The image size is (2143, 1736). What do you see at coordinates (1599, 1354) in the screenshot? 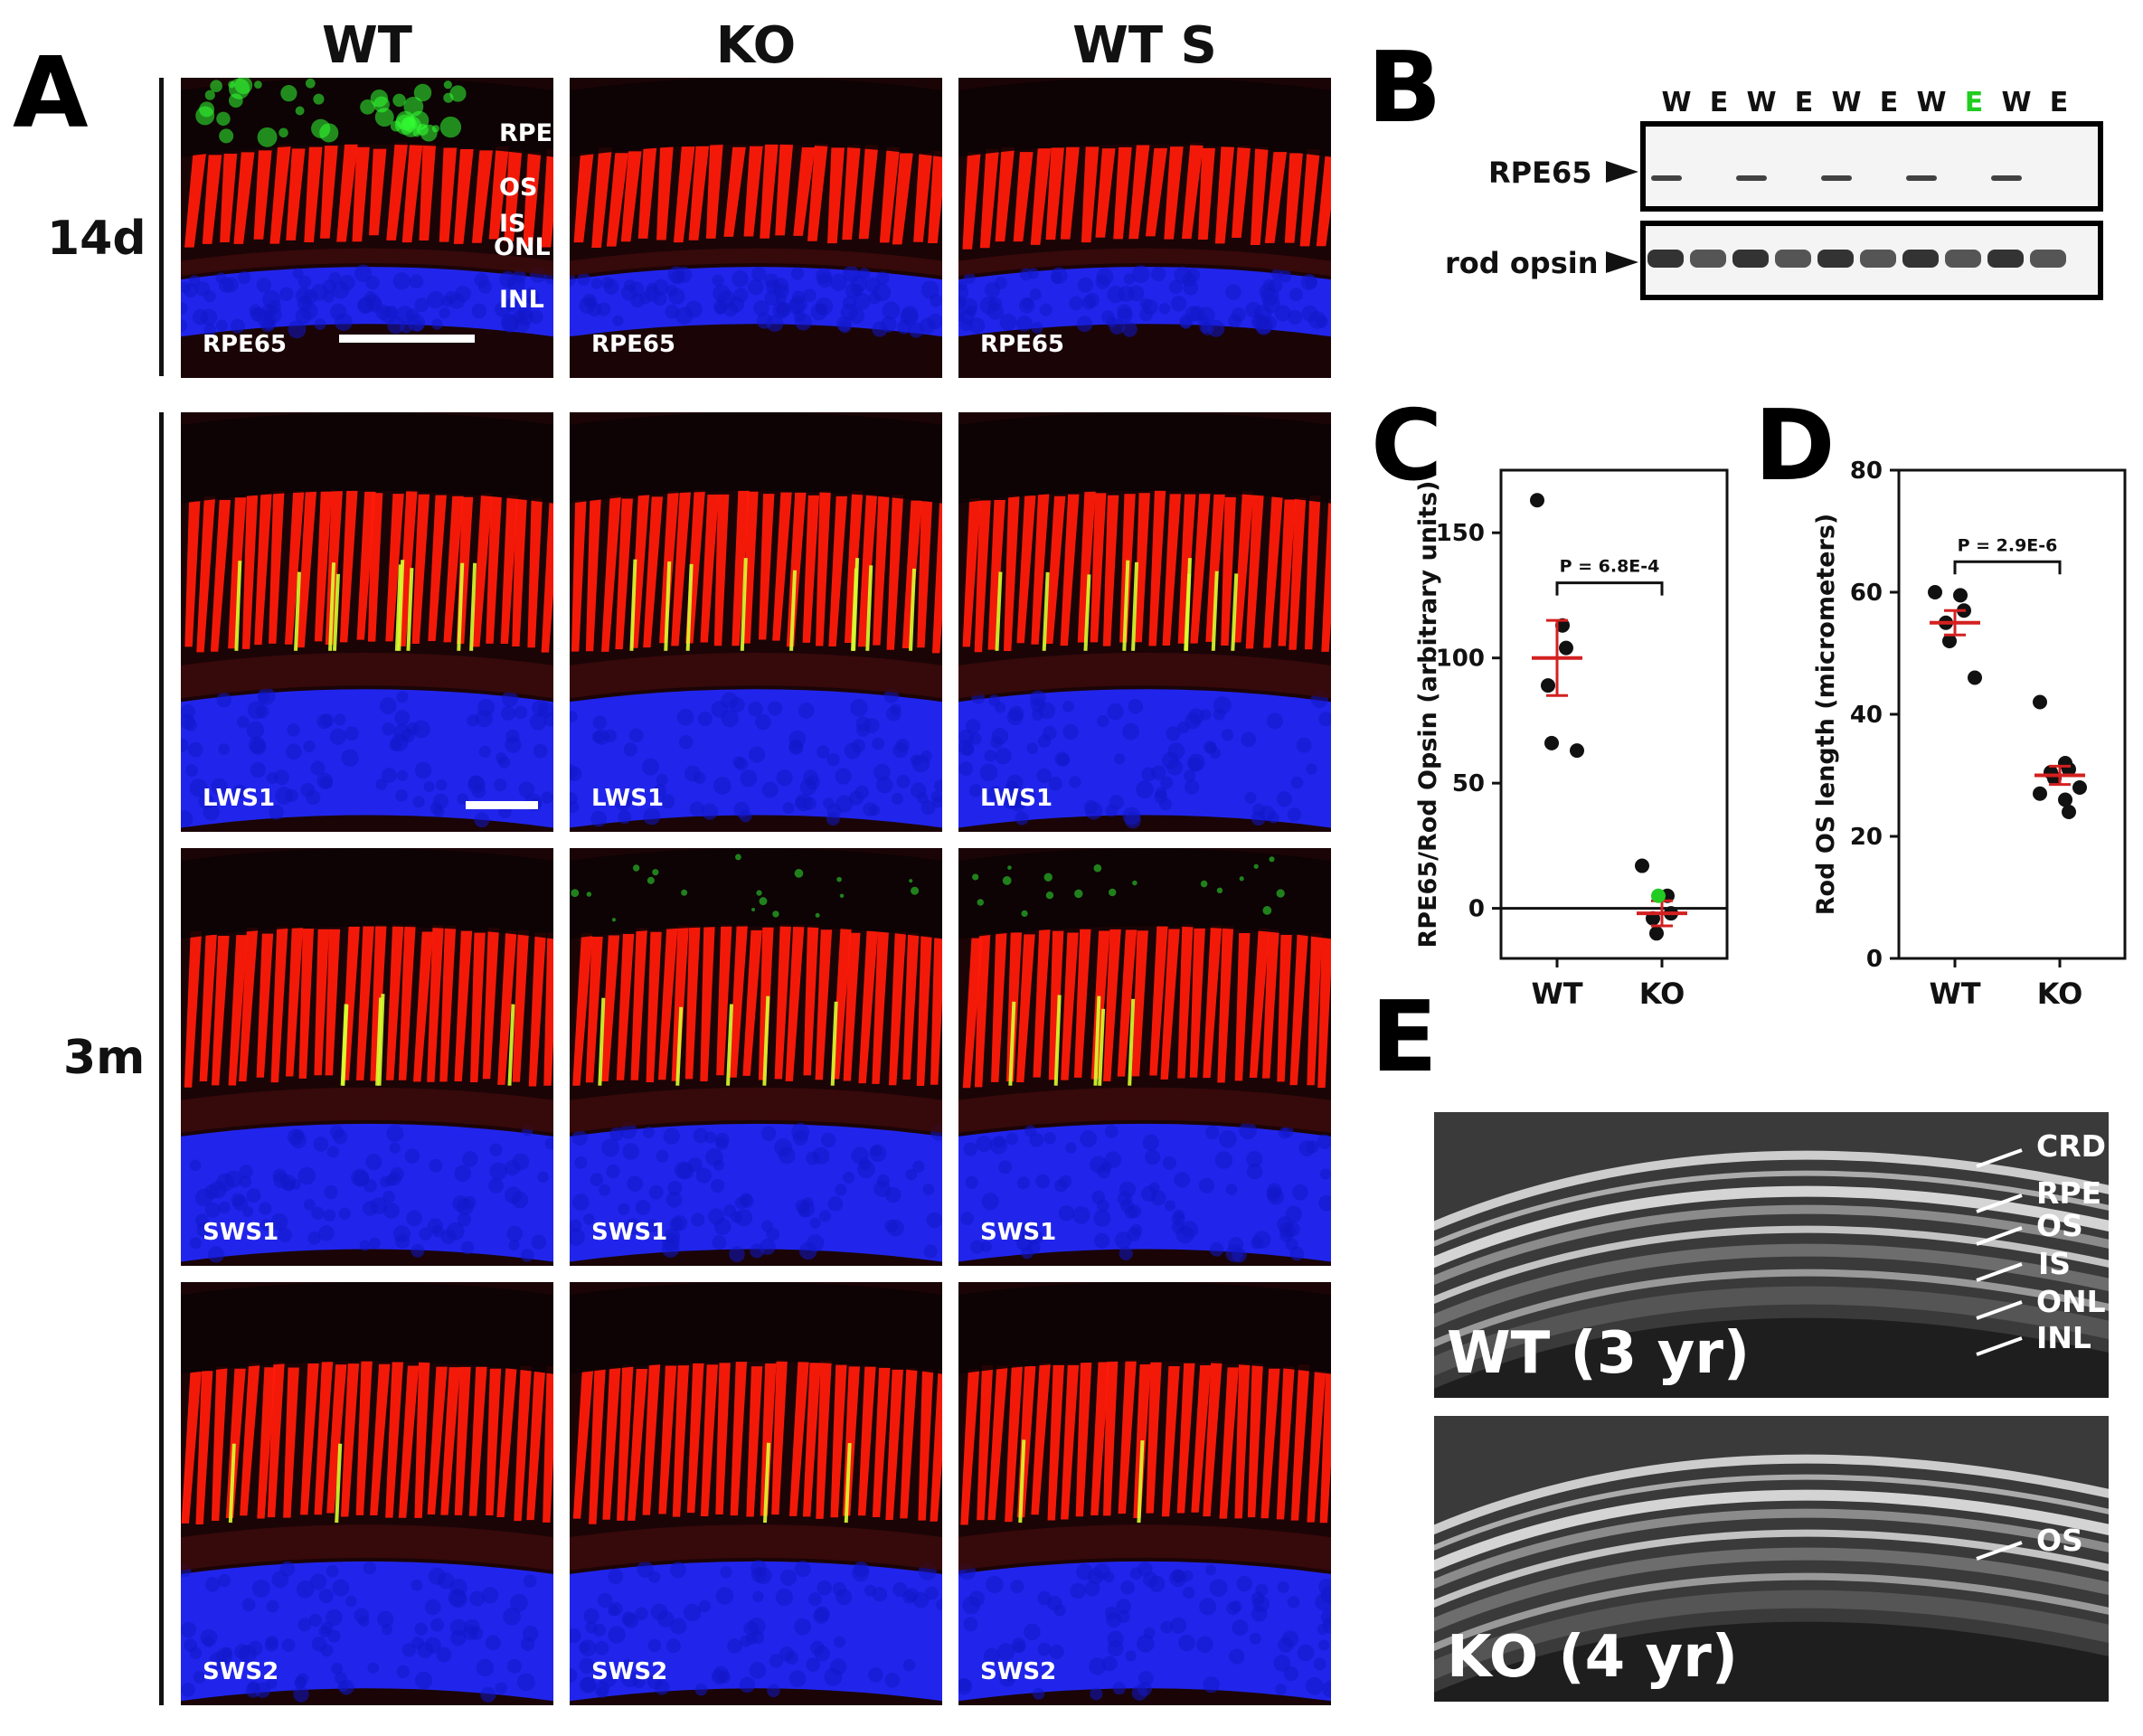
I see `oct-title-wt: WT (3 yr)` at bounding box center [1599, 1354].